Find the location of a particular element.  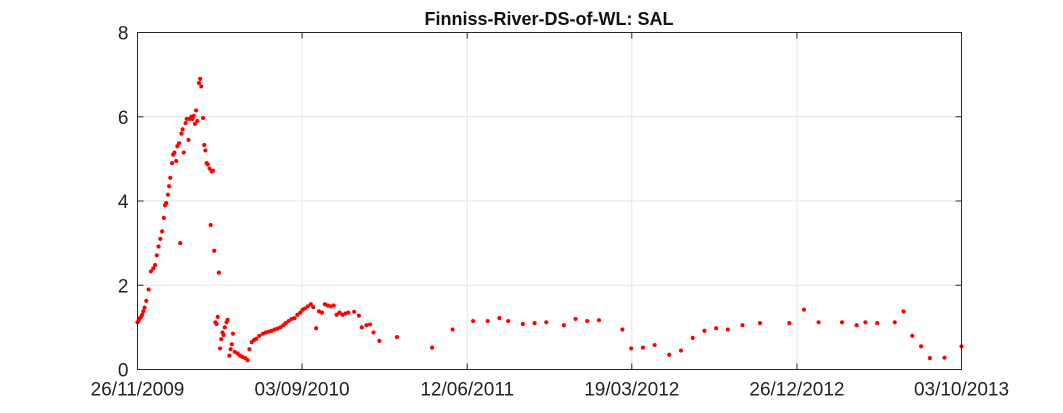

y-tick-label: 8 is located at coordinates (123, 34).